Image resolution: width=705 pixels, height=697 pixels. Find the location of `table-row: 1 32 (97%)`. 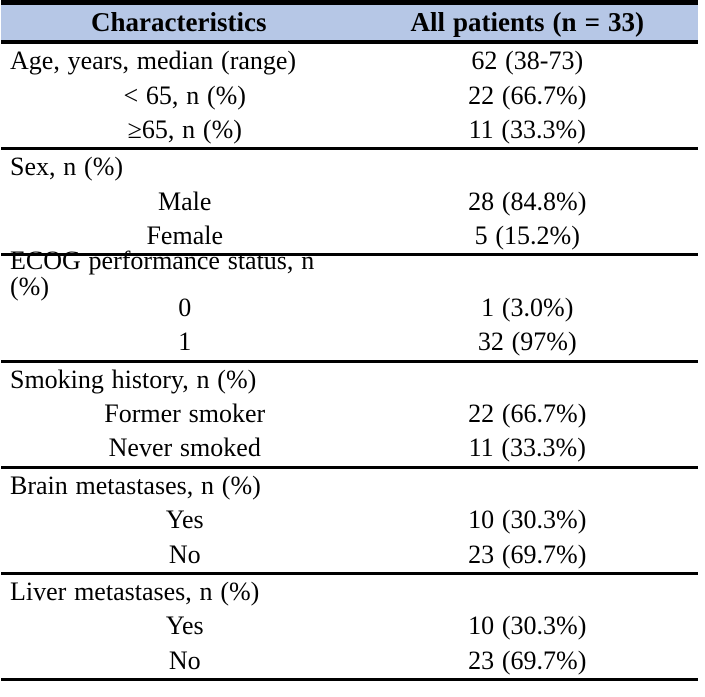

table-row: 1 32 (97%) is located at coordinates (349, 342).